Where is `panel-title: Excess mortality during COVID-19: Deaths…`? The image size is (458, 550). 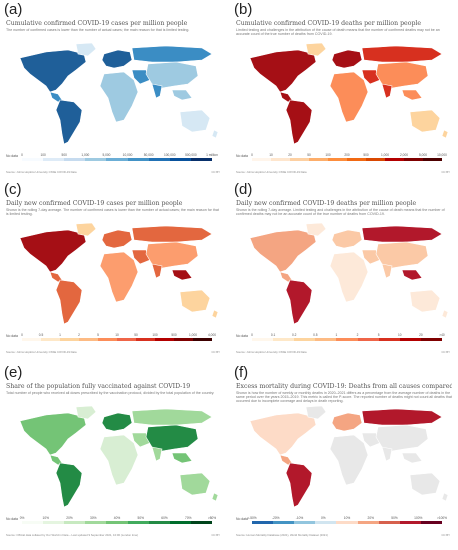
panel-title: Excess mortality during COVID-19: Deaths… is located at coordinates (344, 386).